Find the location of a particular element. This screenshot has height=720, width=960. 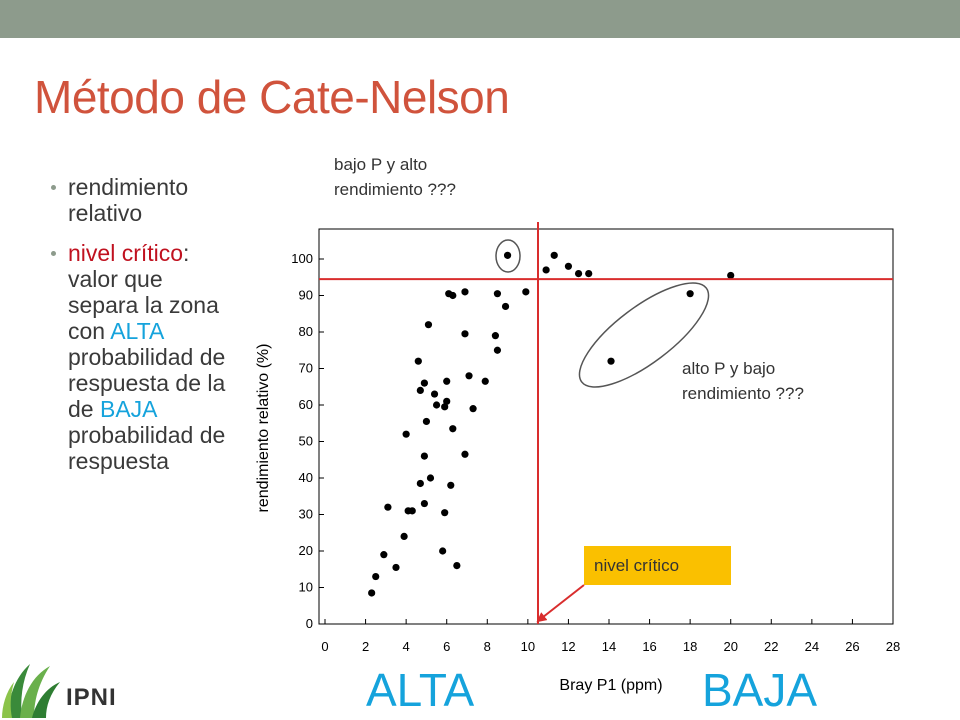

x-tick-label: 10 is located at coordinates (528, 646).